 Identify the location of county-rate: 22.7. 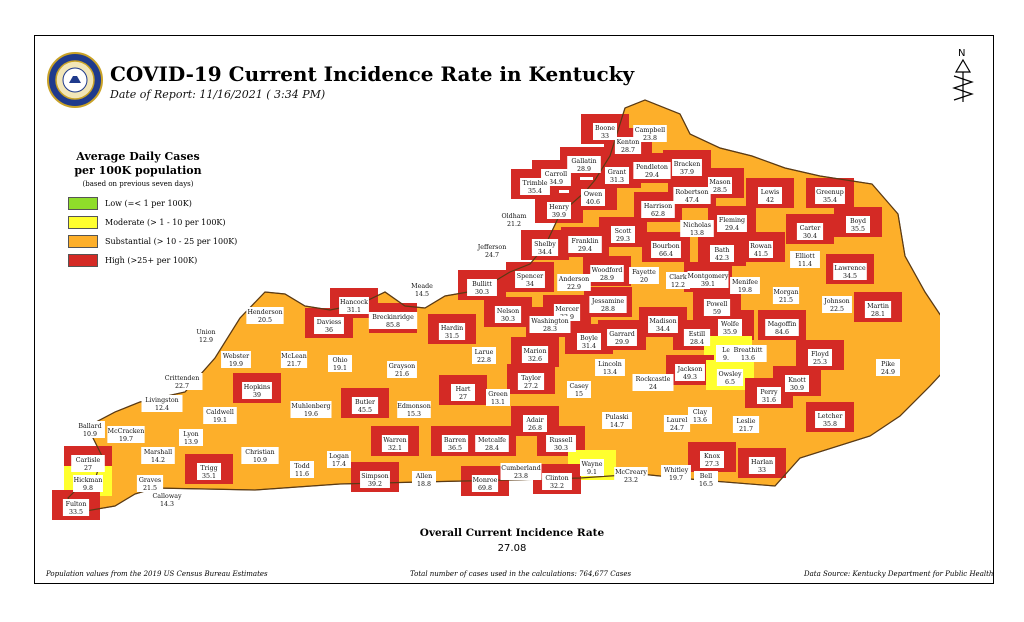
(182, 386).